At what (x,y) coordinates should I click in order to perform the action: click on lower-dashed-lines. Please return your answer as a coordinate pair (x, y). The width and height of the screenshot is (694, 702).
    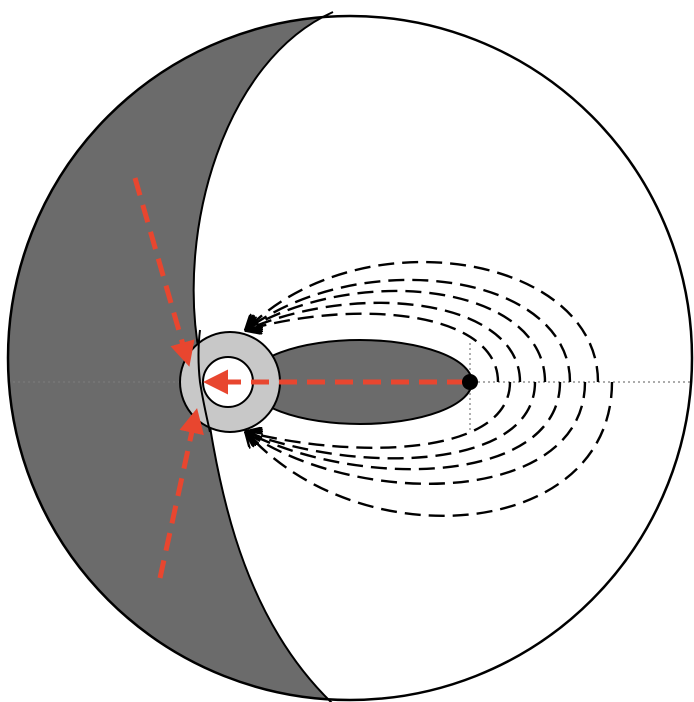
    Looking at the image, I should click on (430, 449).